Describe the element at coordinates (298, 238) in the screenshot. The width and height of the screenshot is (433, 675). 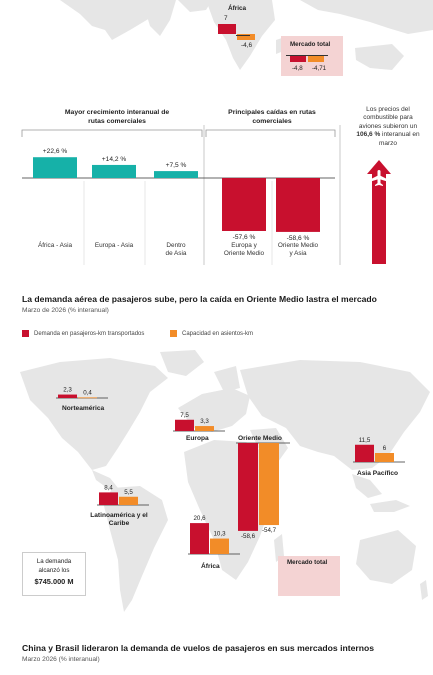
I see `route-value-label: -58,6 %` at that location.